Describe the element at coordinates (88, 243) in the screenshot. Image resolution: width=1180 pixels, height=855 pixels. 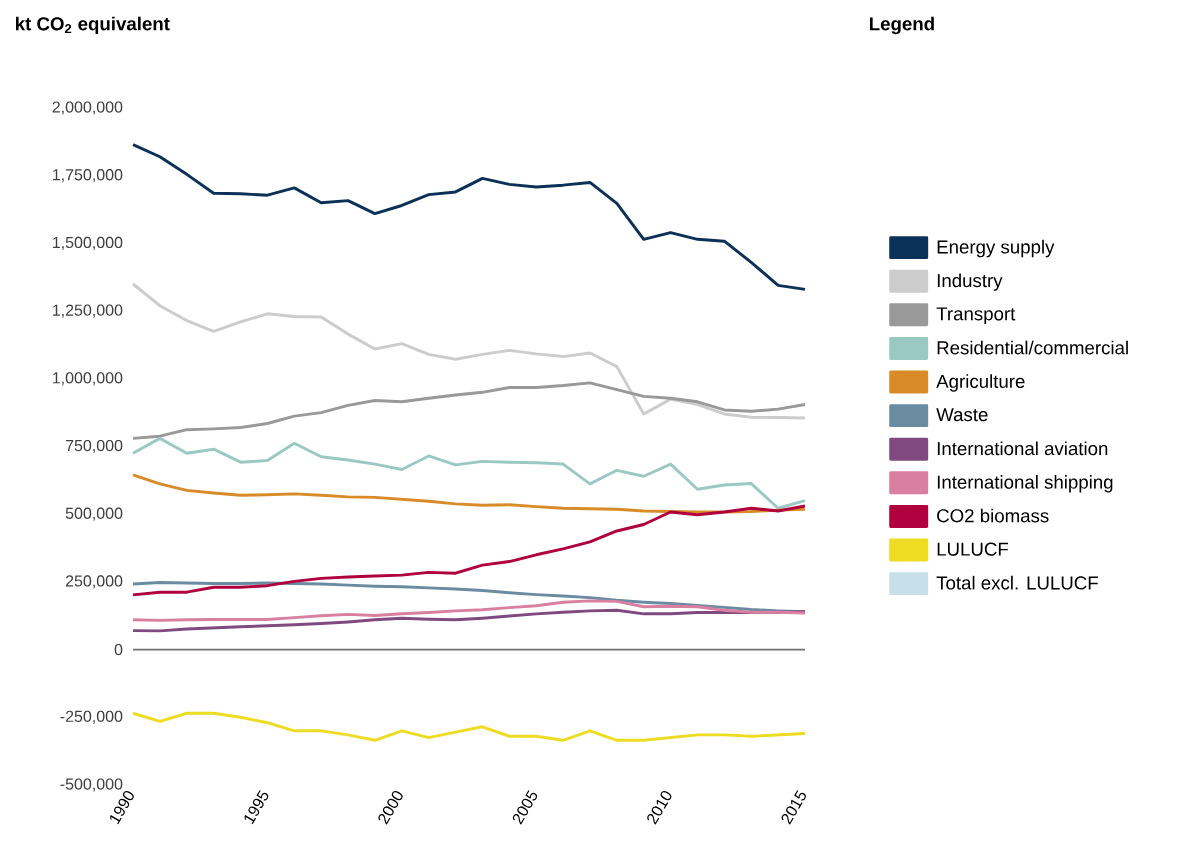
I see `y-tick-label: 1,500,000` at that location.